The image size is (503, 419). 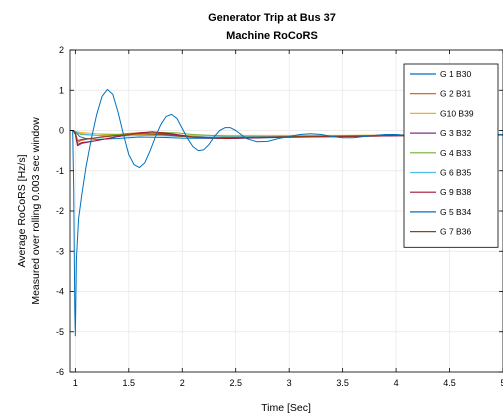 What do you see at coordinates (36, 211) in the screenshot?
I see `y-axis-label-line2: Measured over rolling 0.003 sec window` at bounding box center [36, 211].